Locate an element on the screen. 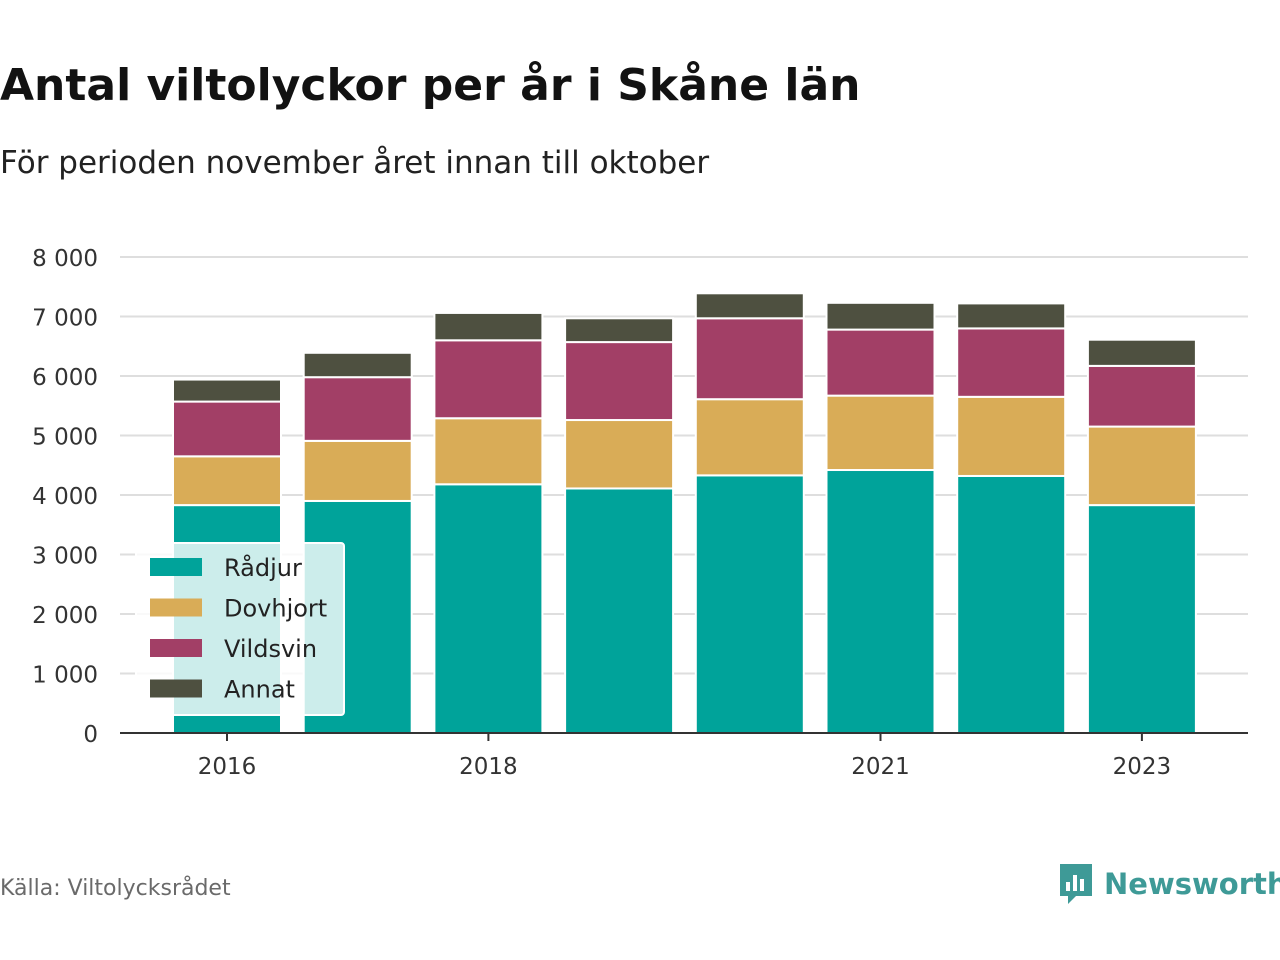 Image resolution: width=1280 pixels, height=960 pixels. brand-name: Newsworthy is located at coordinates (1192, 884).